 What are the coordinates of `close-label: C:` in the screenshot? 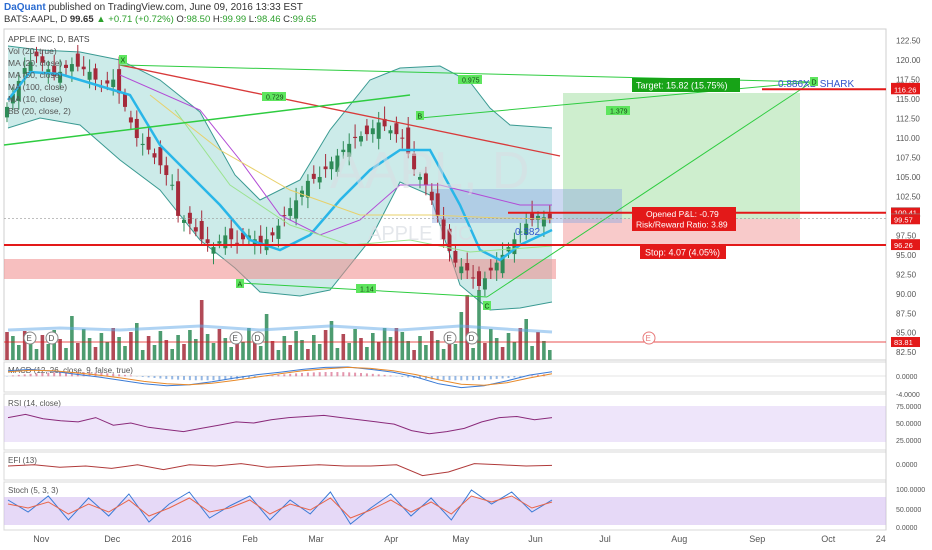 It's located at (288, 19).